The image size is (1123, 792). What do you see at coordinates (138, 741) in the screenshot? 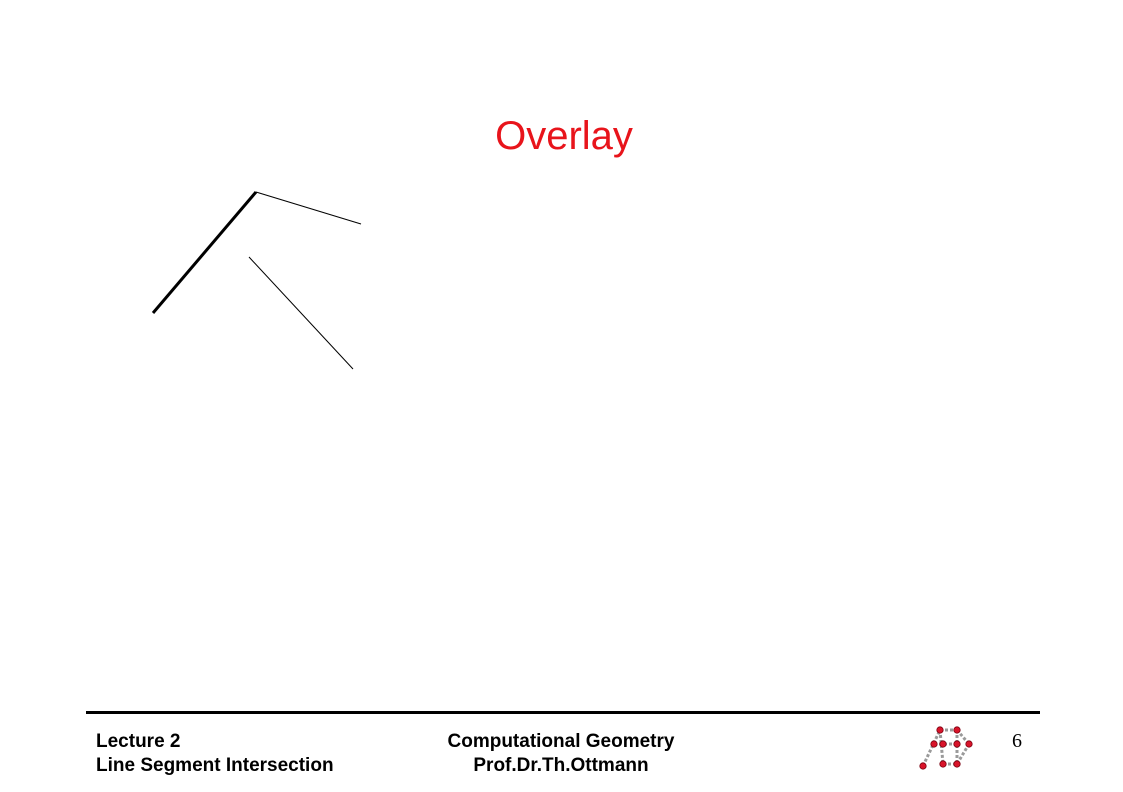
I see `footer-lecture: Lecture 2` at bounding box center [138, 741].